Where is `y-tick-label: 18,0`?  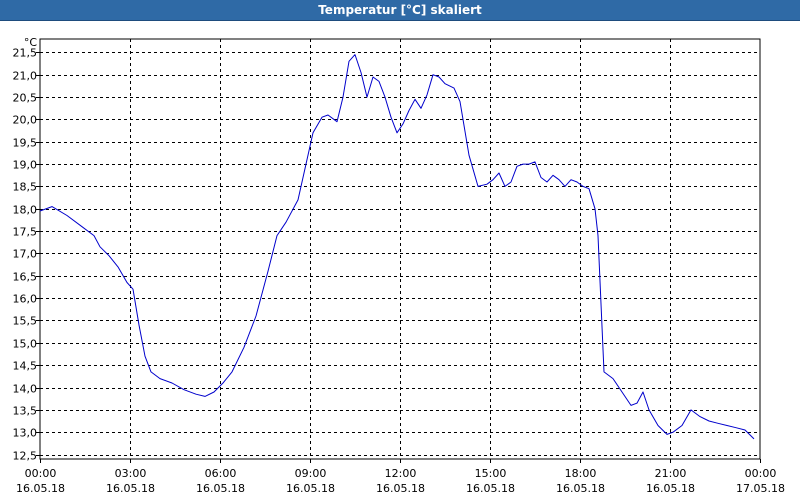 y-tick-label: 18,0 is located at coordinates (25, 210).